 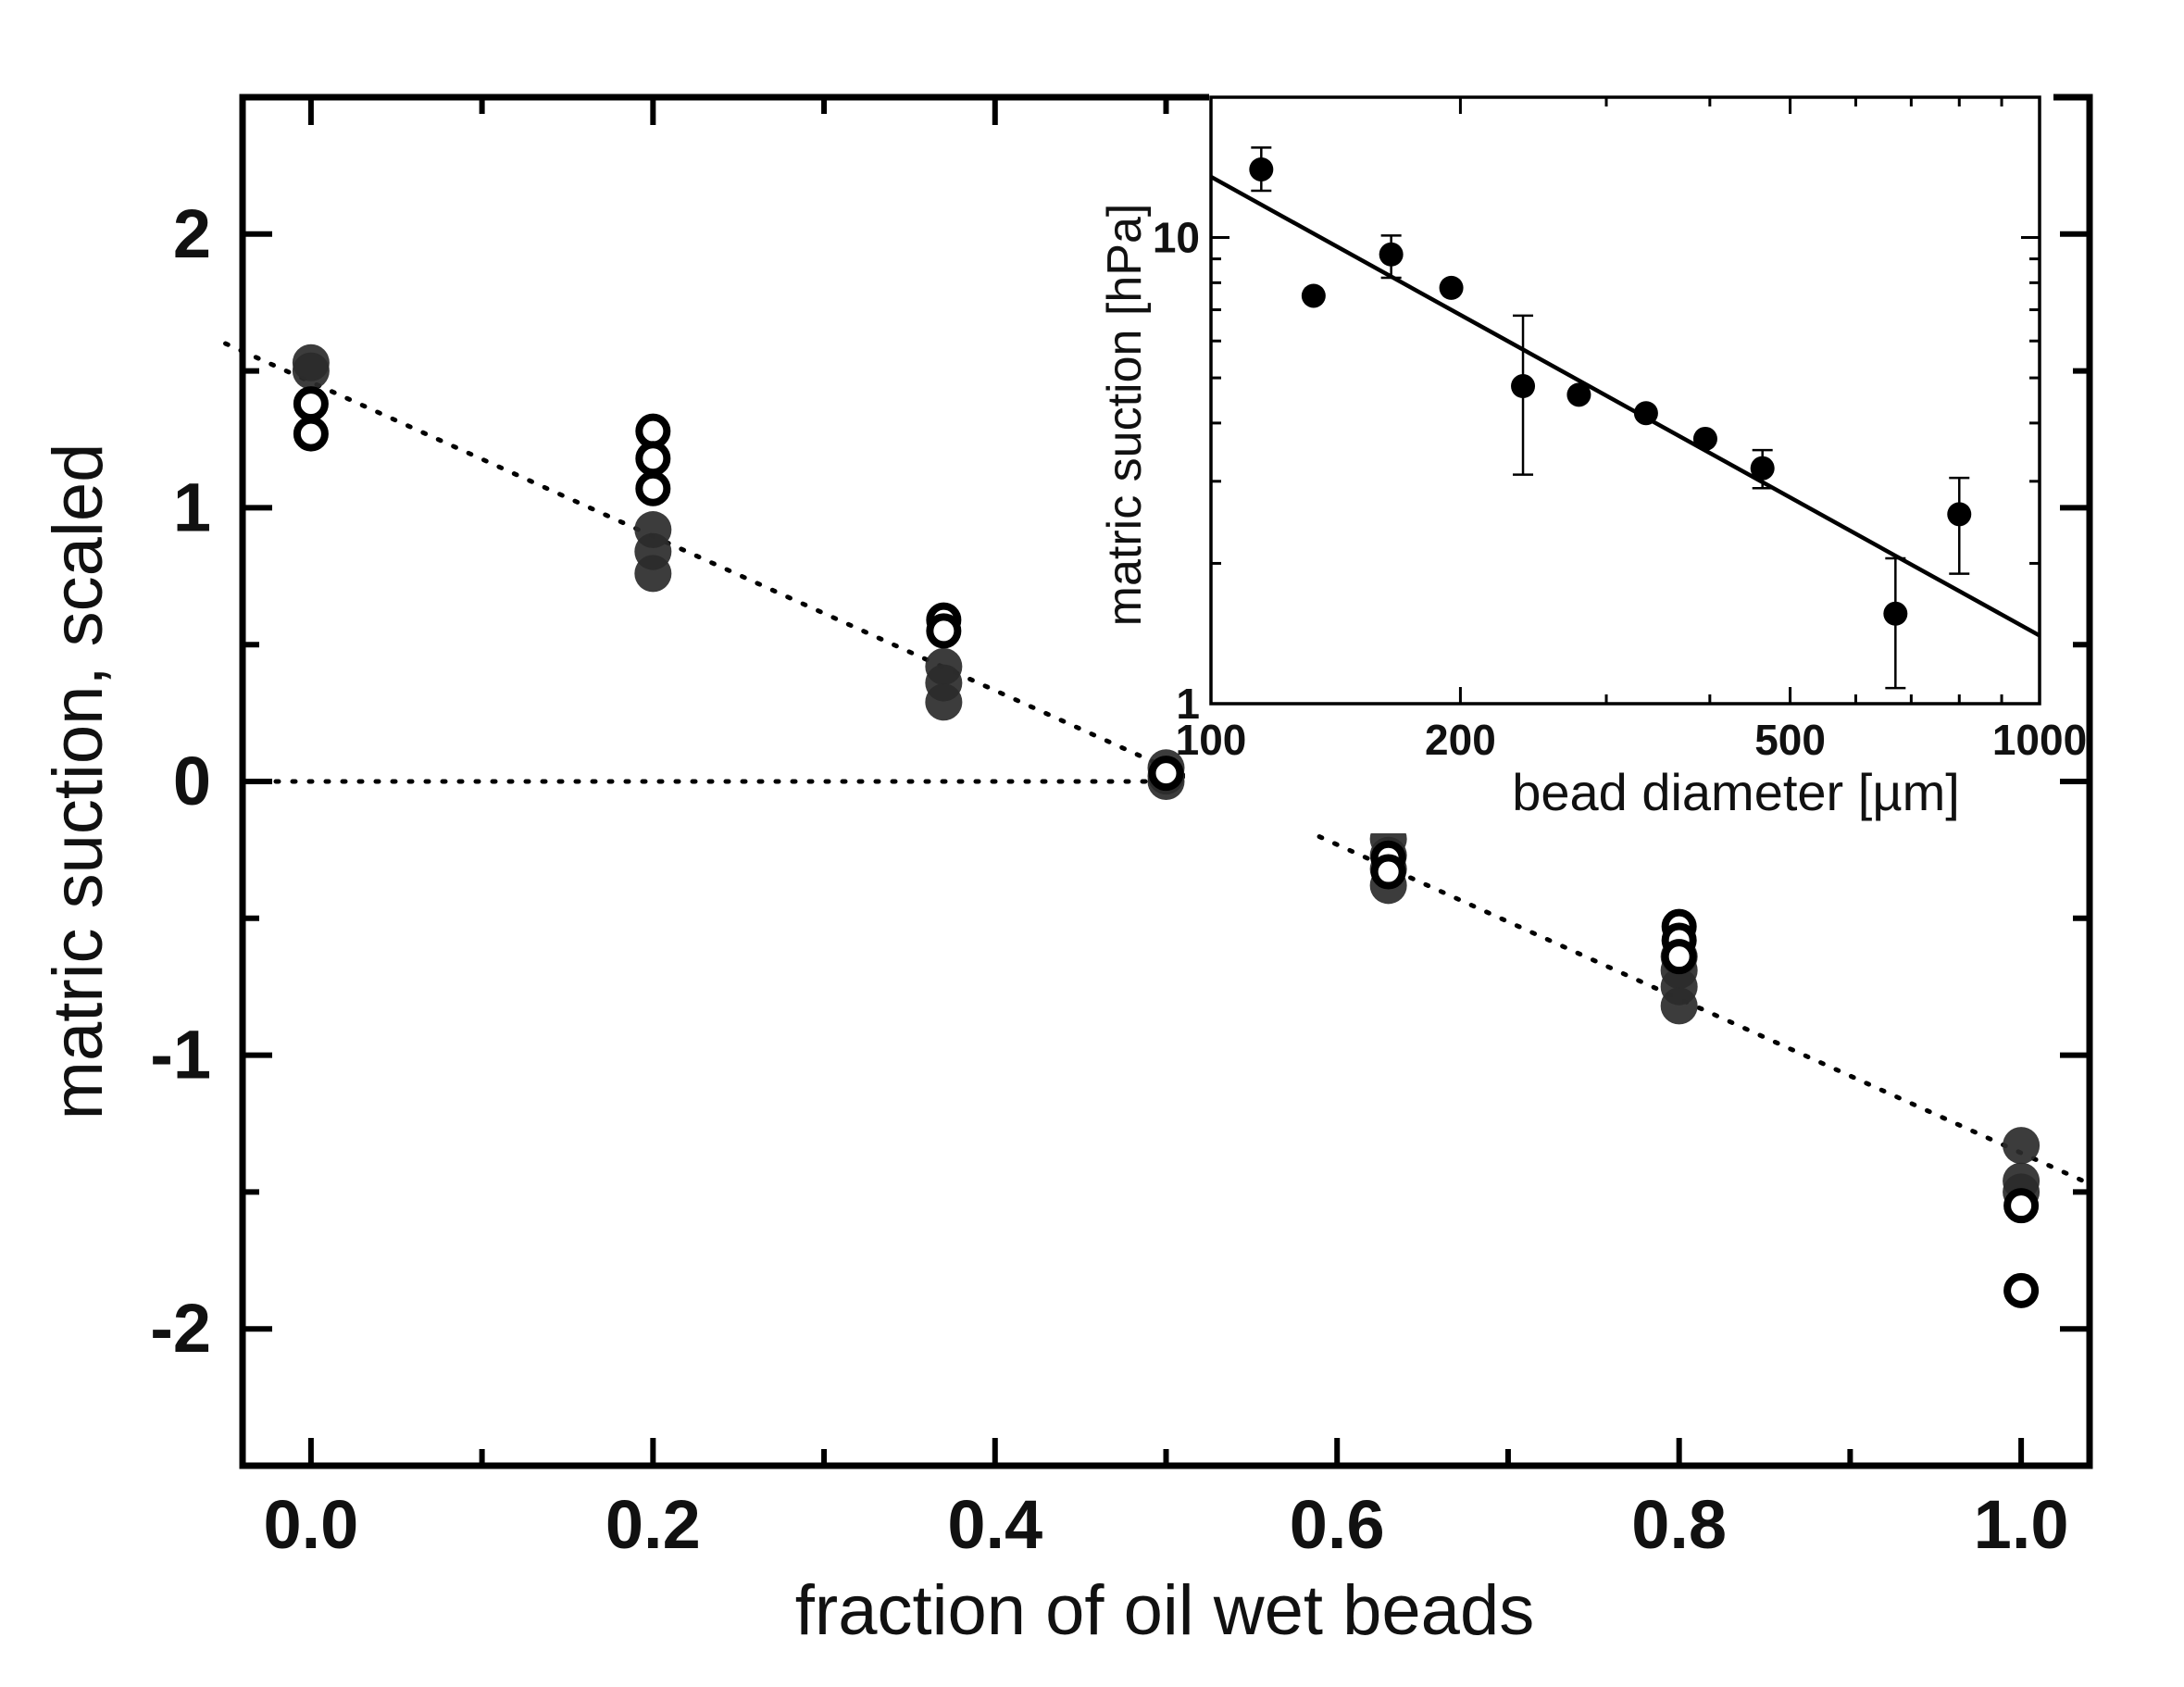 I want to click on x-tick-label: 0.0, so click(x=310, y=1524).